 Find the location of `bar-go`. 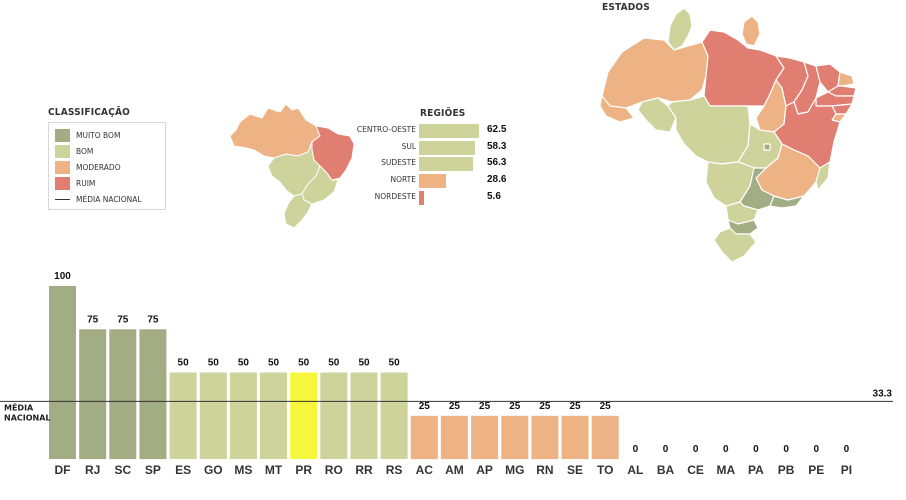

bar-go is located at coordinates (213, 415).